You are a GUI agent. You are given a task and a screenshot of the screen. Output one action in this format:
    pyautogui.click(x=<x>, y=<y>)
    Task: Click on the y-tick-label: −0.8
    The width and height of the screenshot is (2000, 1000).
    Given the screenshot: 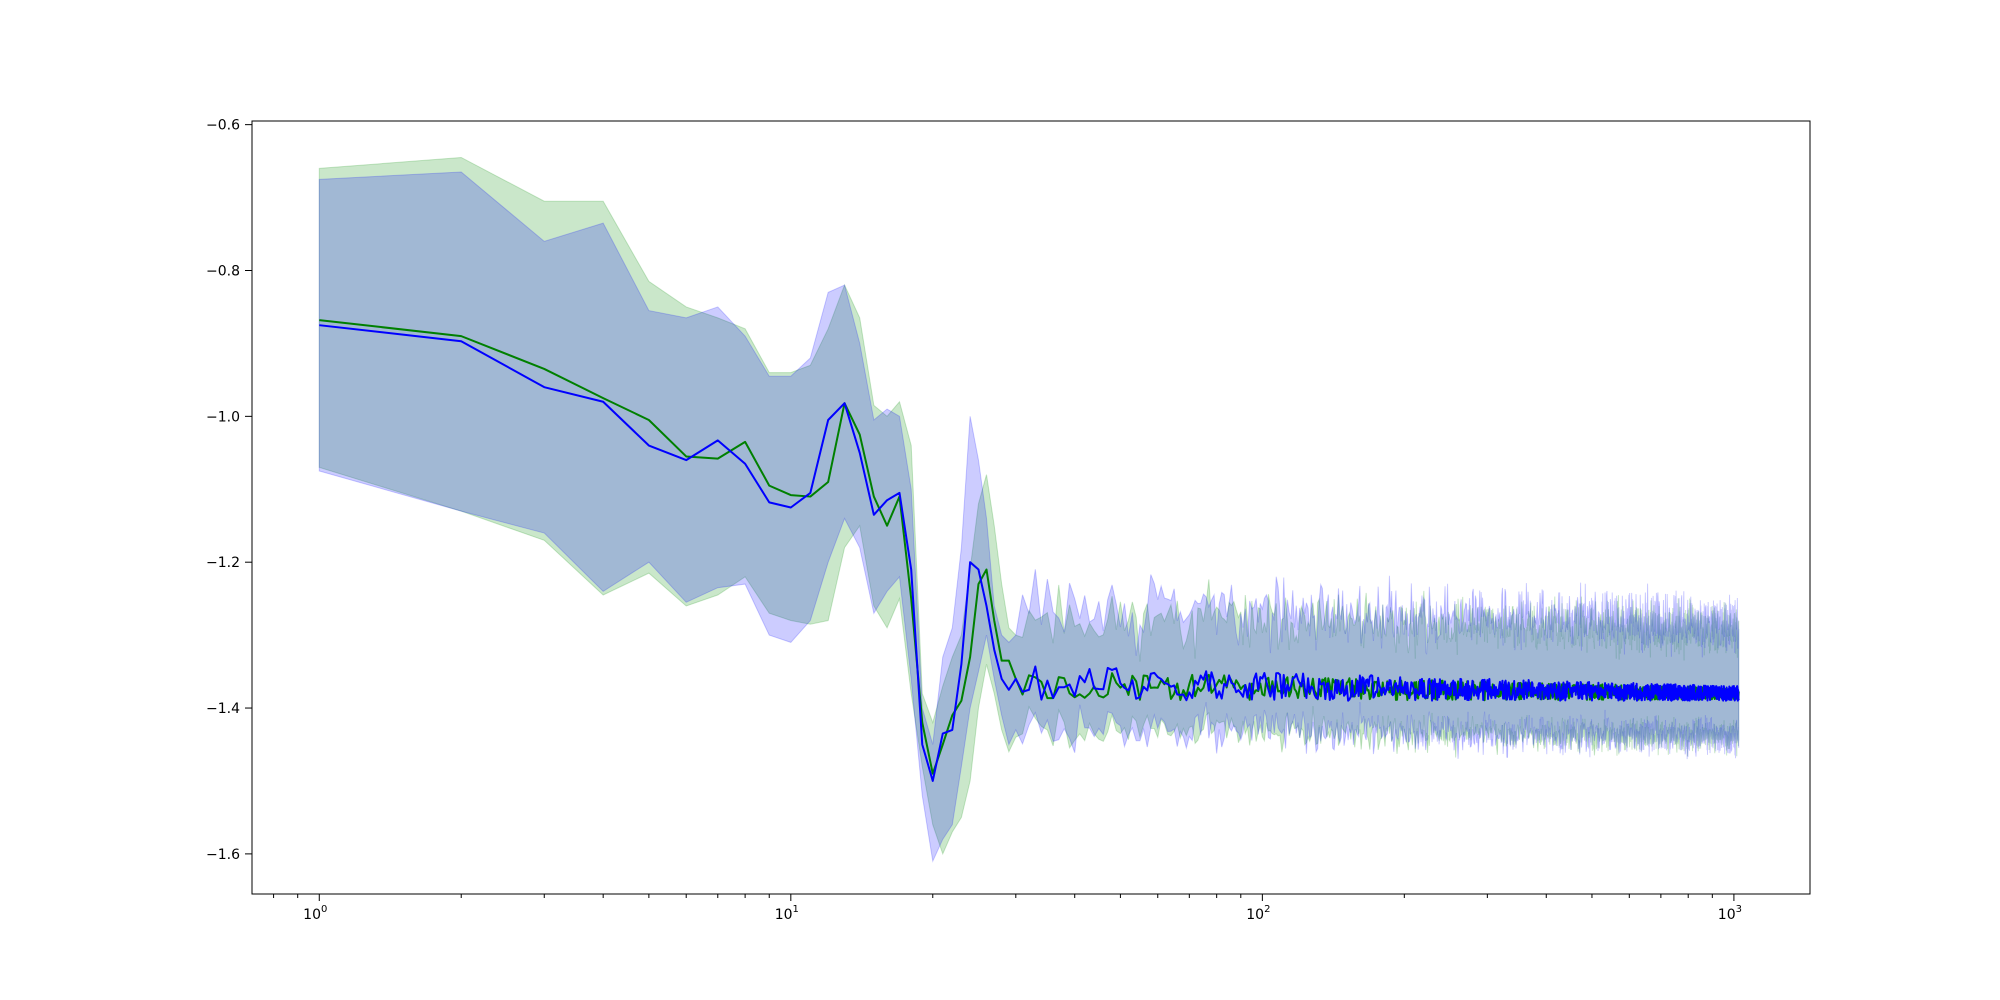 What is the action you would take?
    pyautogui.click(x=223, y=271)
    